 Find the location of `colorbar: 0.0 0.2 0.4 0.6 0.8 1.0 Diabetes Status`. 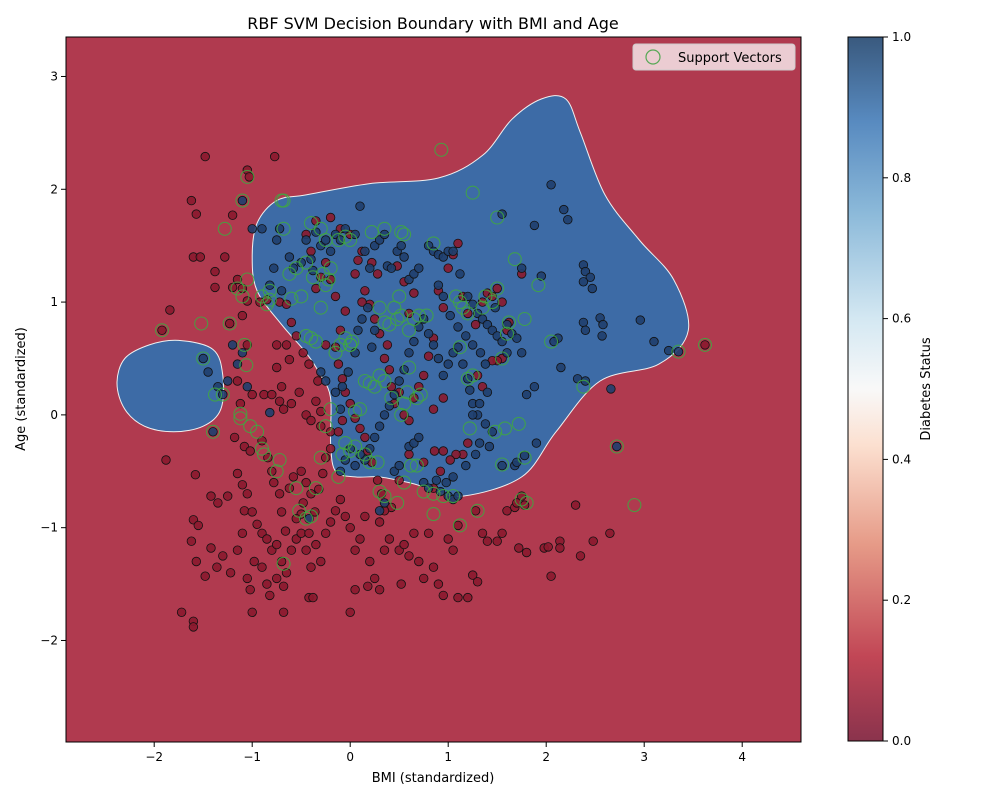

colorbar: 0.0 0.2 0.4 0.6 0.8 1.0 Diabetes Status is located at coordinates (890, 389).